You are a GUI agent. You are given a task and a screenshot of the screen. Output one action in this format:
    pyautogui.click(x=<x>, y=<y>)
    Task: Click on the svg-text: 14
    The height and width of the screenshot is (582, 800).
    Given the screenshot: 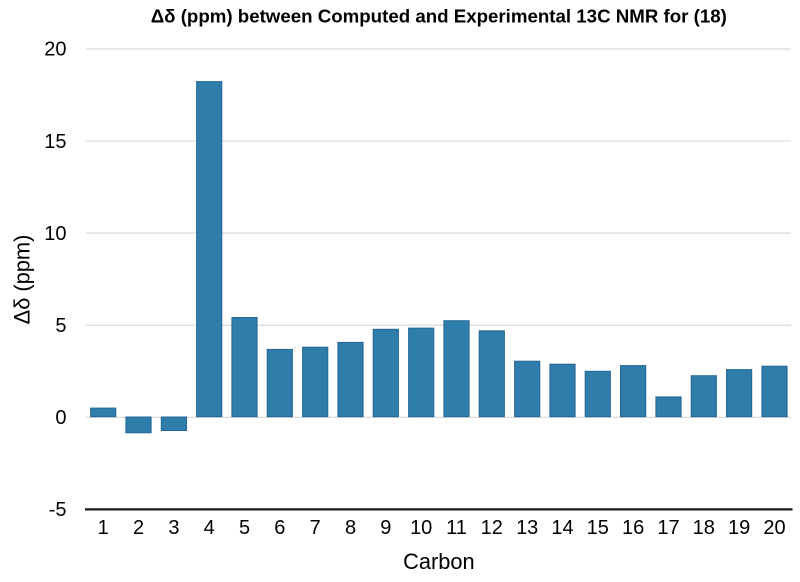 What is the action you would take?
    pyautogui.click(x=562, y=528)
    